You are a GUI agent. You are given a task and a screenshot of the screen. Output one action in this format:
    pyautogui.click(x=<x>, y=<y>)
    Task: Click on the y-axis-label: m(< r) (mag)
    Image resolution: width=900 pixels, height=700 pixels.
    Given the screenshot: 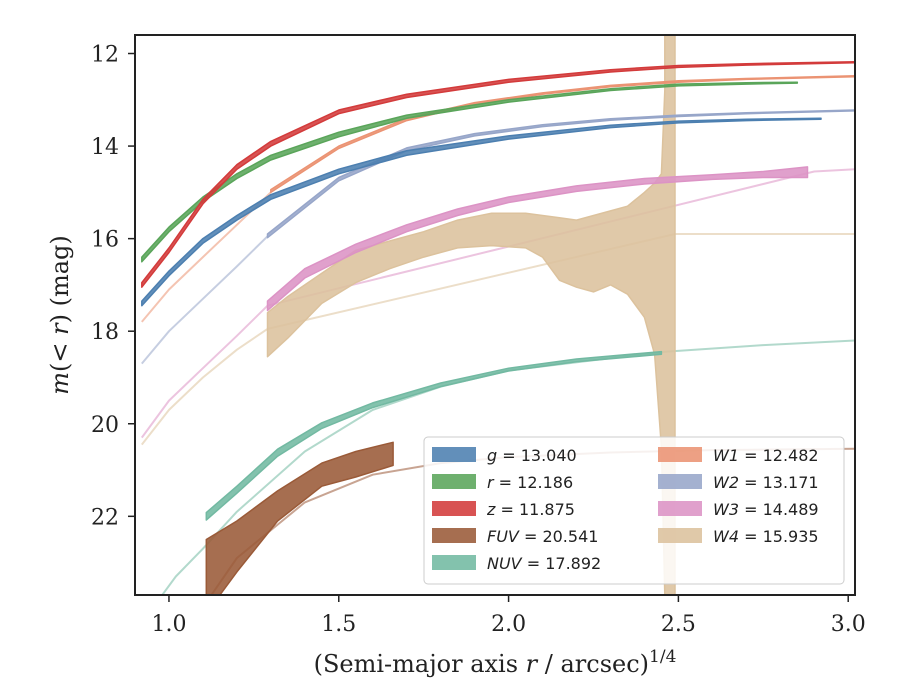 What is the action you would take?
    pyautogui.click(x=60, y=315)
    